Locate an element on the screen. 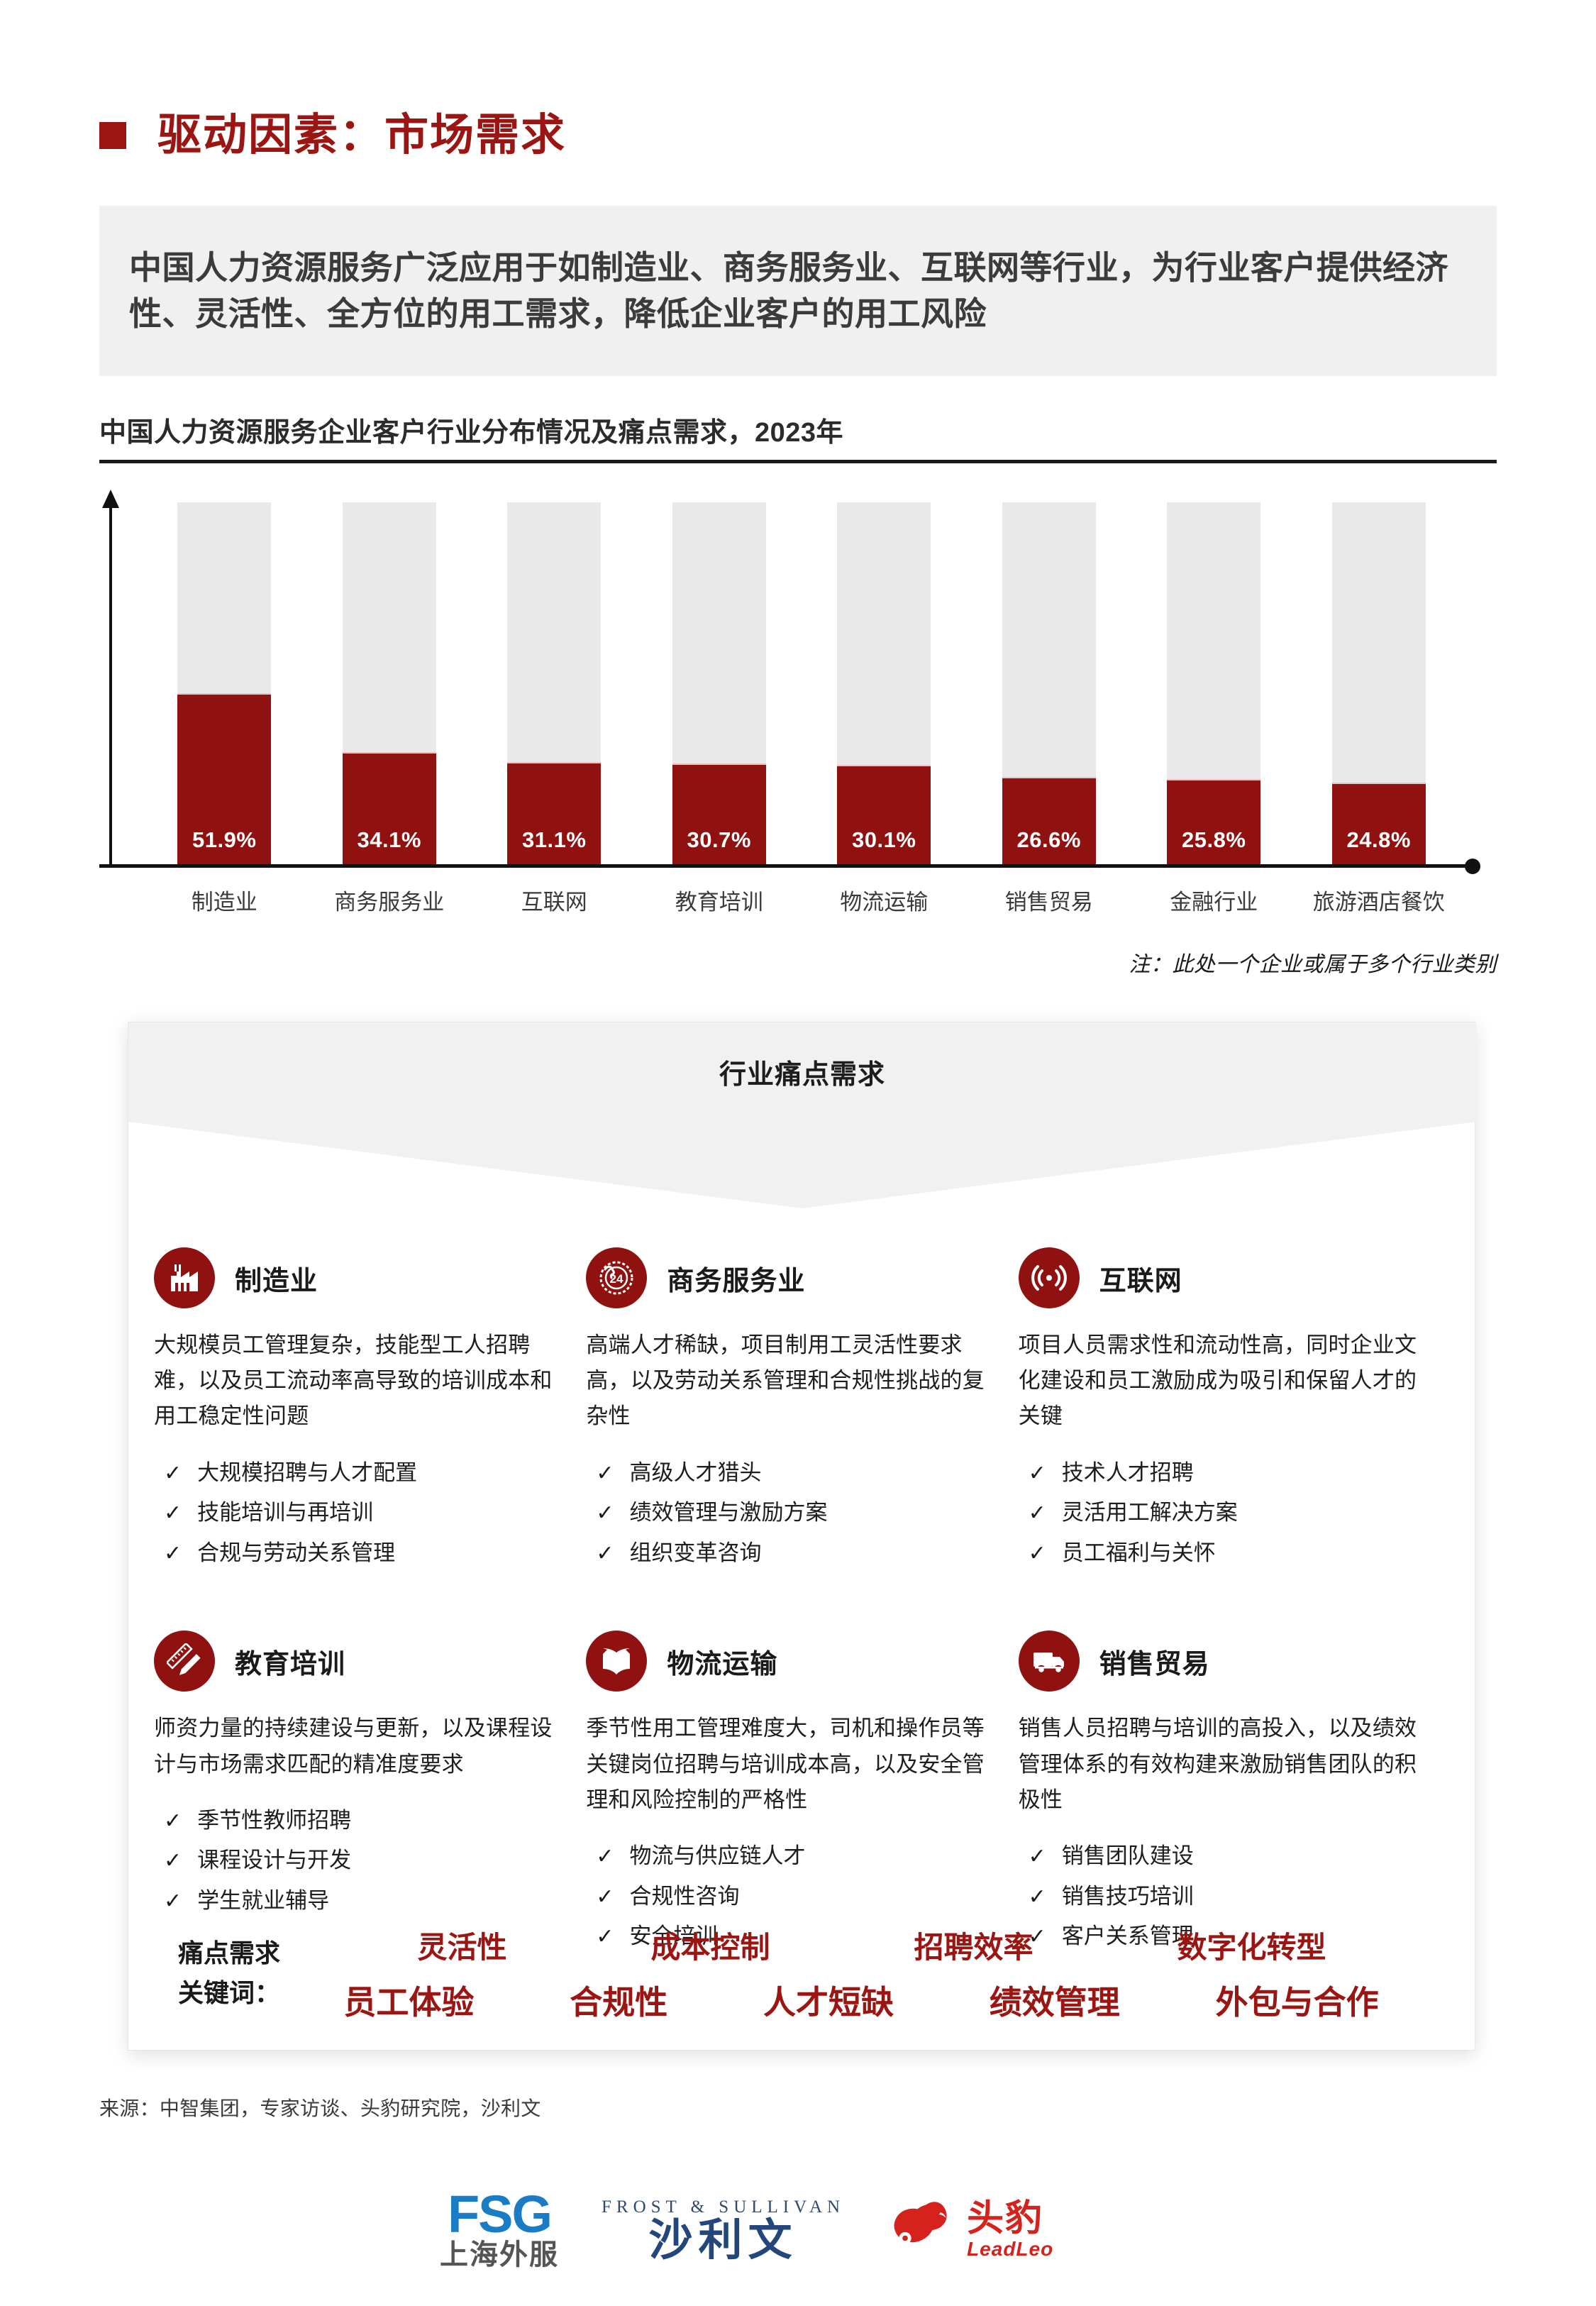  list-item: ✓ 员工福利与关怀 is located at coordinates (1222, 1554).